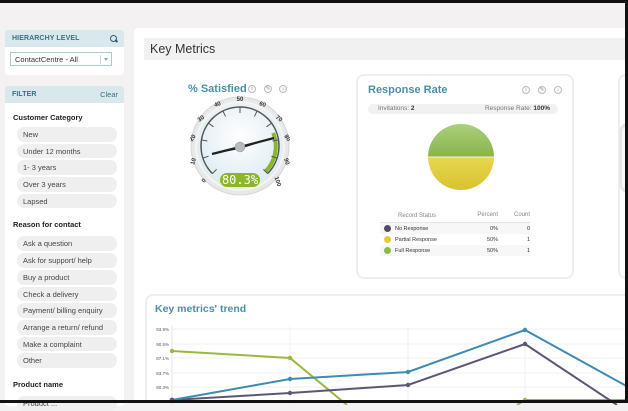  I want to click on svg-text: 80, so click(286, 138).